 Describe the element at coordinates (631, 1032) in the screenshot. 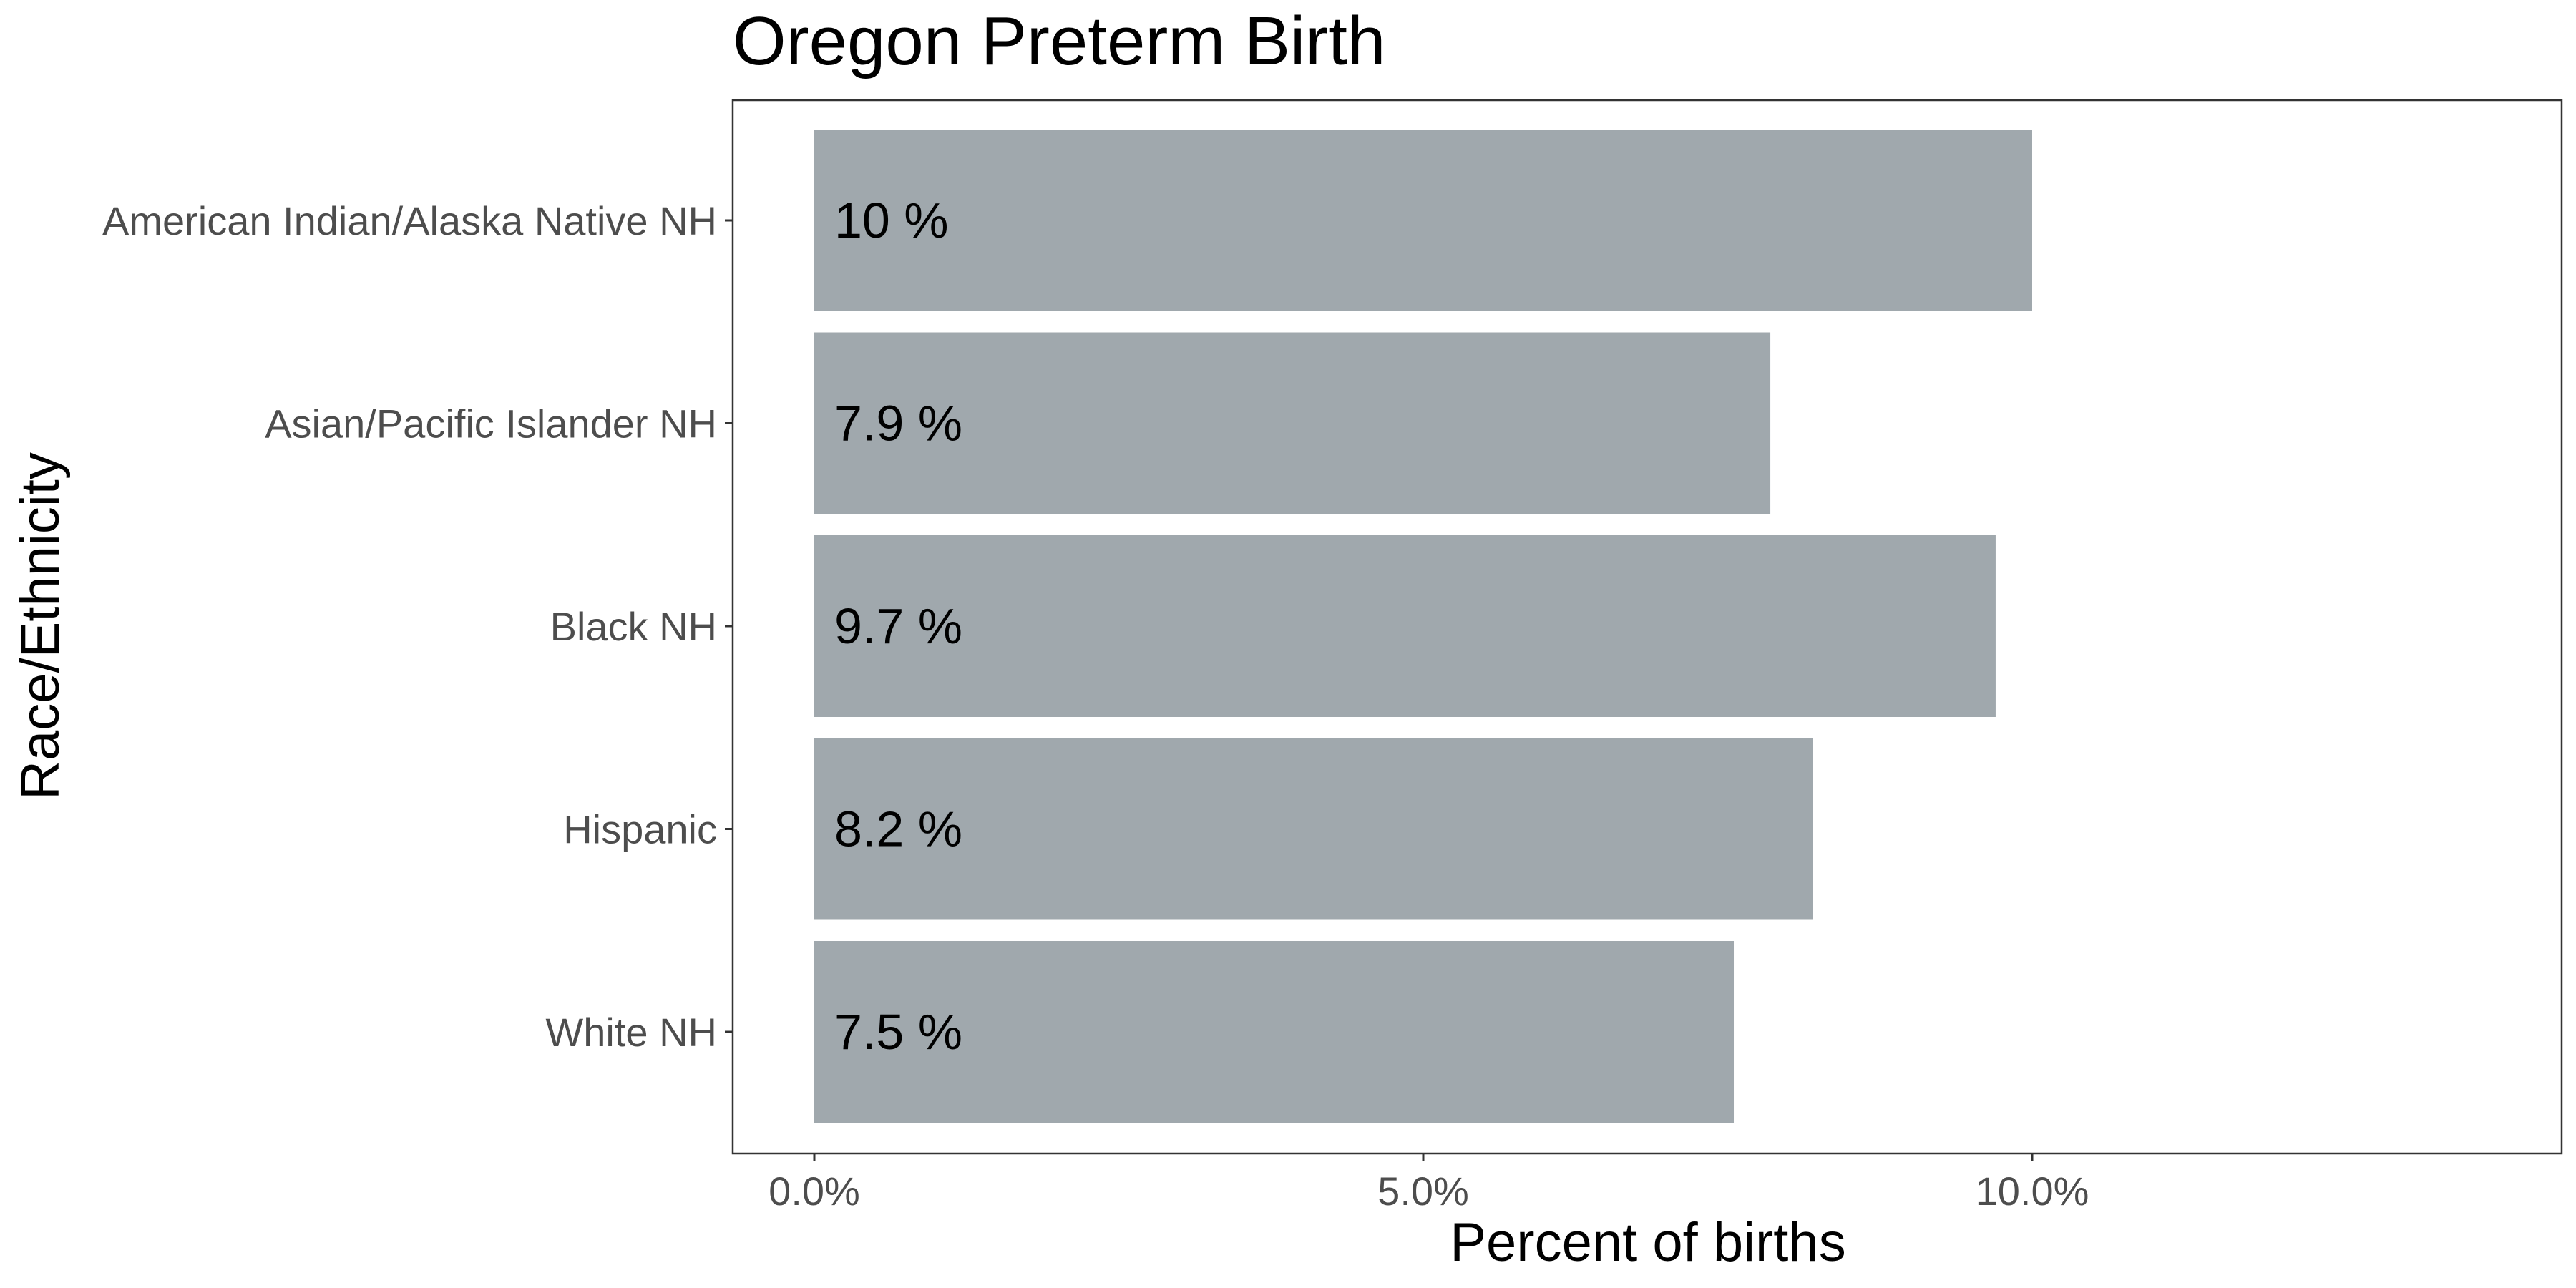

I see `y-tick-label-white-nh: White NH` at that location.